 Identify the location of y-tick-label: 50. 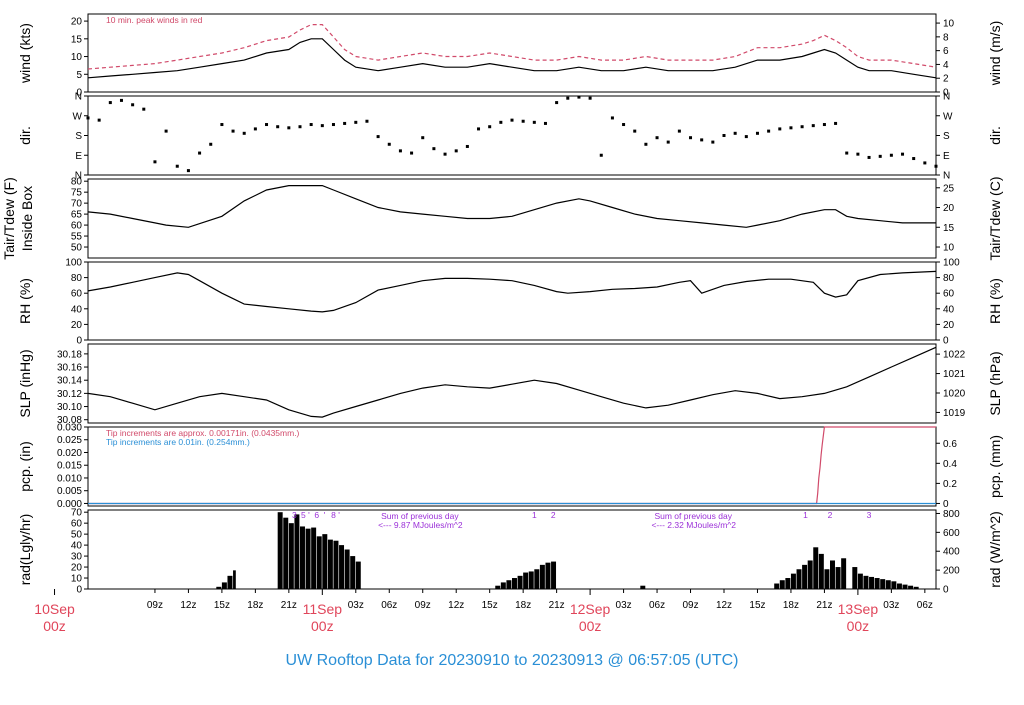
(77, 535).